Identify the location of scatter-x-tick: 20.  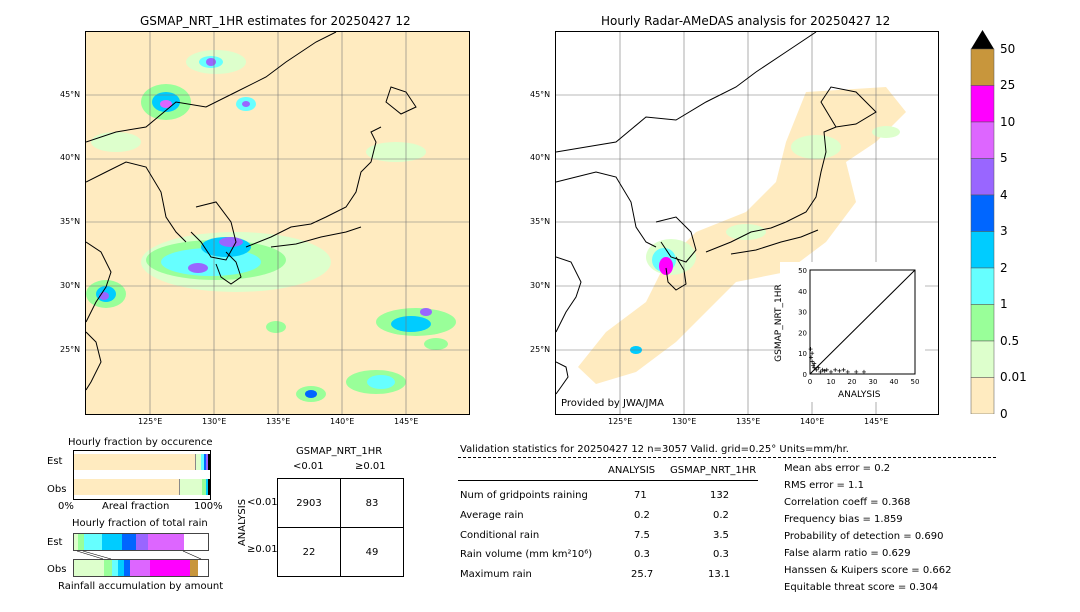
(852, 382).